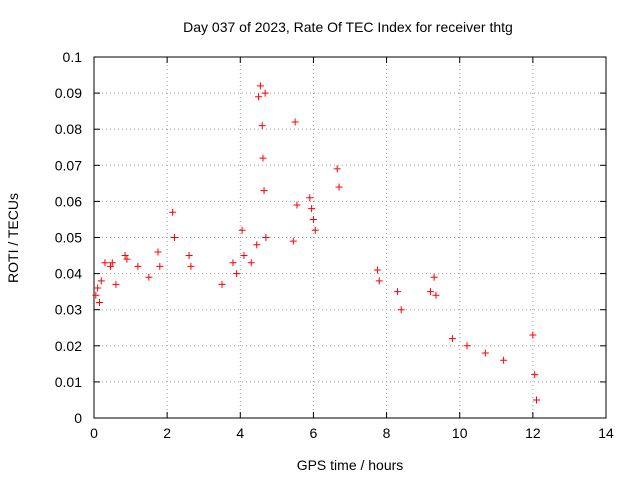  What do you see at coordinates (68, 129) in the screenshot?
I see `y-tick-label: 0.08` at bounding box center [68, 129].